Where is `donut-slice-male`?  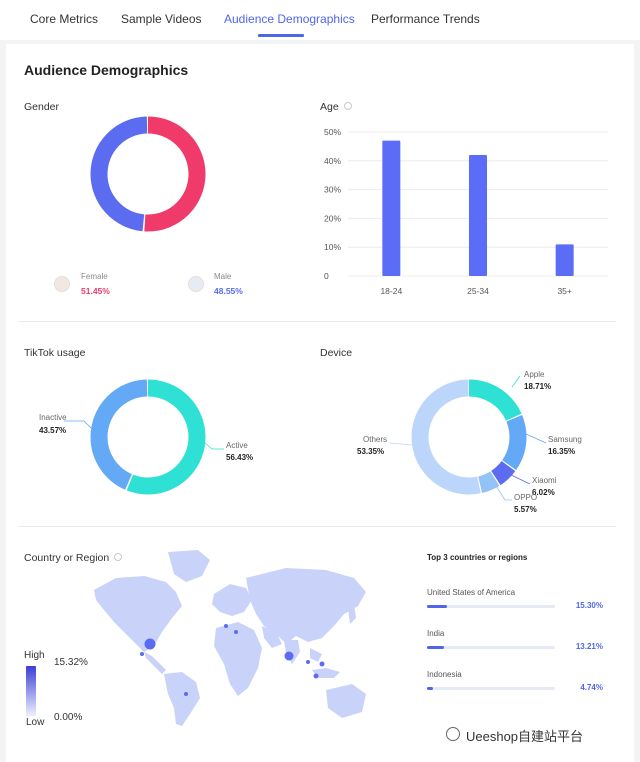
donut-slice-male is located at coordinates (148, 174).